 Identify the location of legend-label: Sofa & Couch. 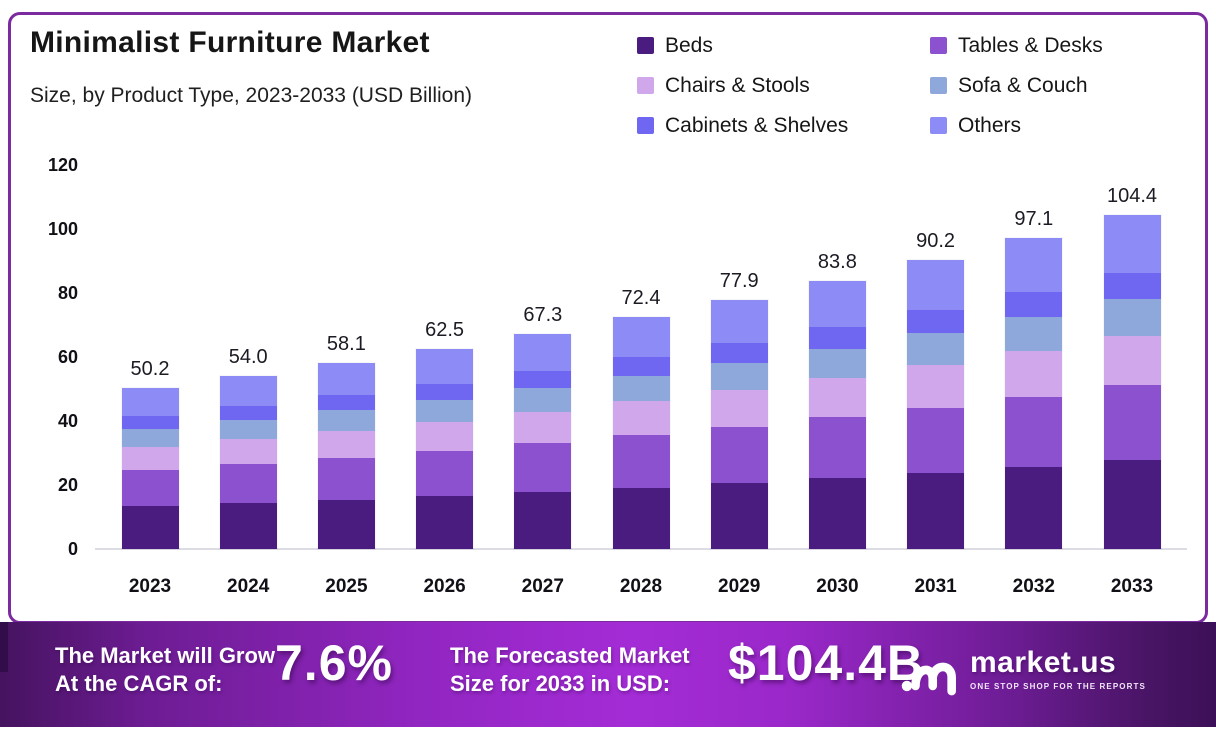
(1023, 85).